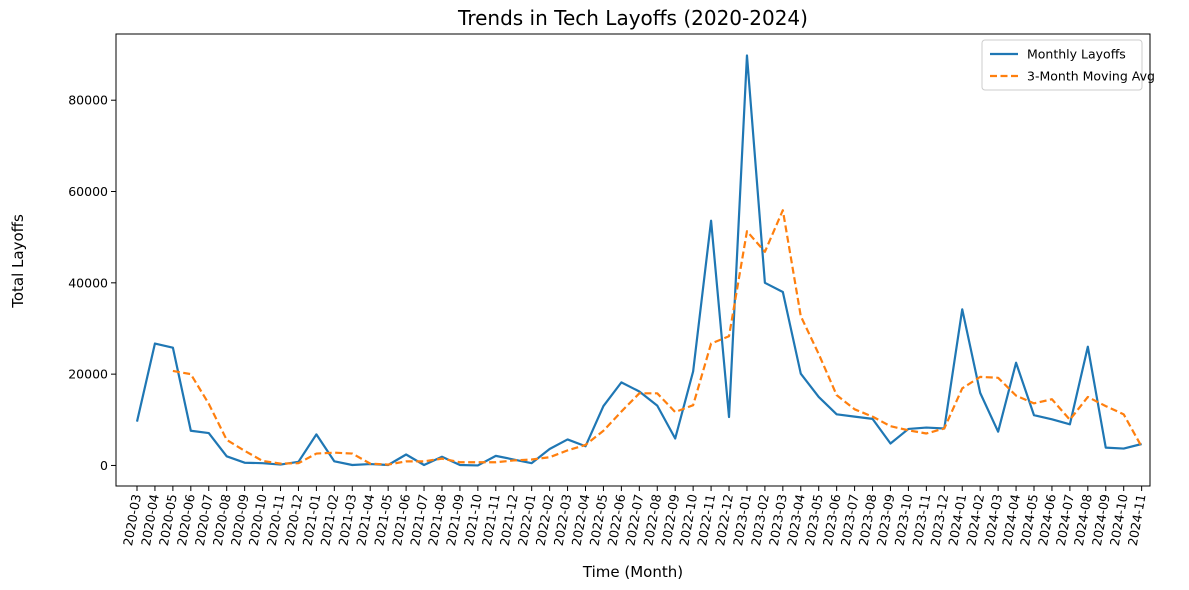 The height and width of the screenshot is (590, 1189). I want to click on legend-label: Monthly Layoffs, so click(1076, 54).